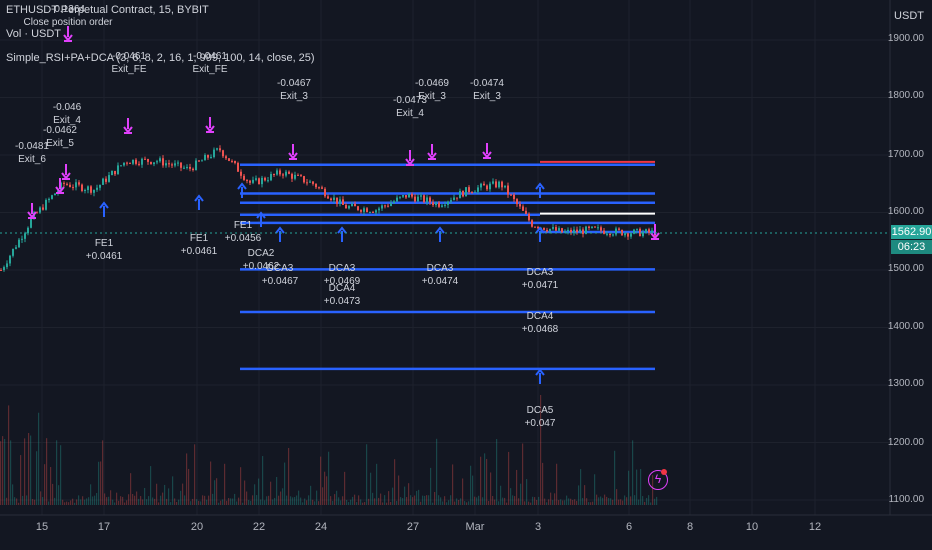 The height and width of the screenshot is (550, 932). What do you see at coordinates (104, 250) in the screenshot?
I see `entry-annotation-fe1-a: FE1 +0.0461` at bounding box center [104, 250].